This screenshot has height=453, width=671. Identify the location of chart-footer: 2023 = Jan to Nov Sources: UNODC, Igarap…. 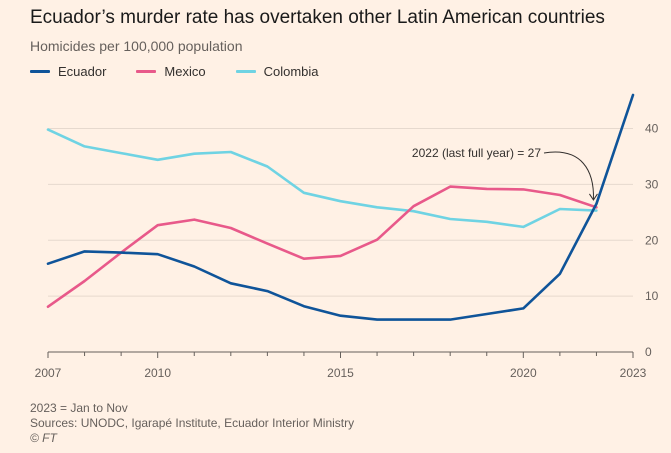
(192, 423).